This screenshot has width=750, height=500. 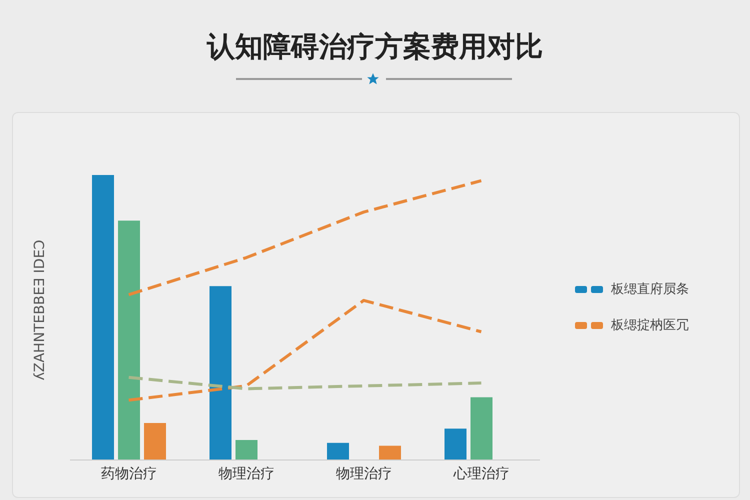 I want to click on x-tick-label: 心理治疗, so click(x=481, y=474).